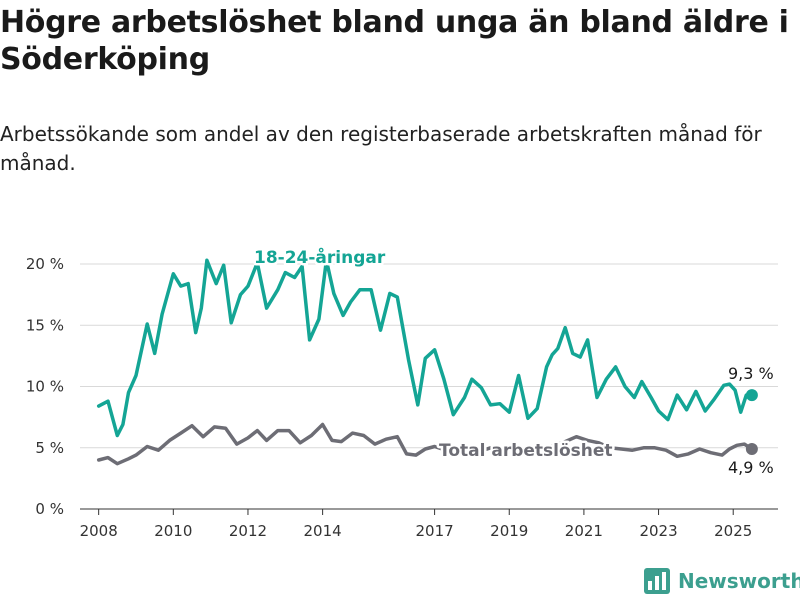  What do you see at coordinates (509, 531) in the screenshot?
I see `x-tick-label: 2019` at bounding box center [509, 531].